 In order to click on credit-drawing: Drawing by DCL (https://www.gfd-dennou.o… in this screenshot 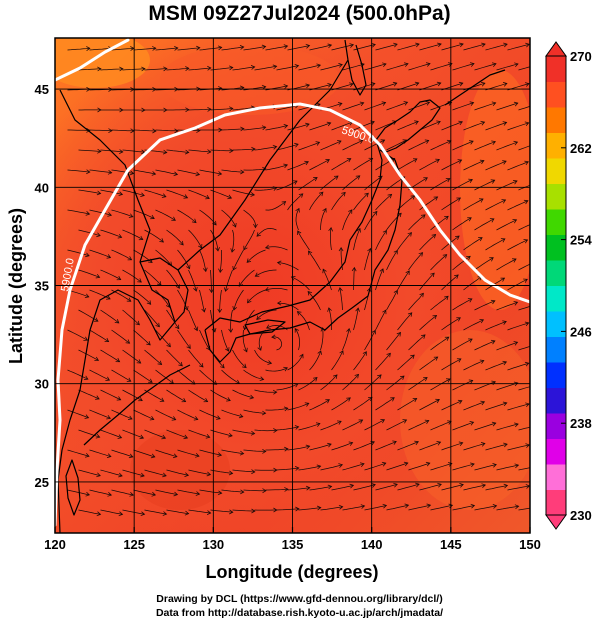, I will do `click(299, 599)`.